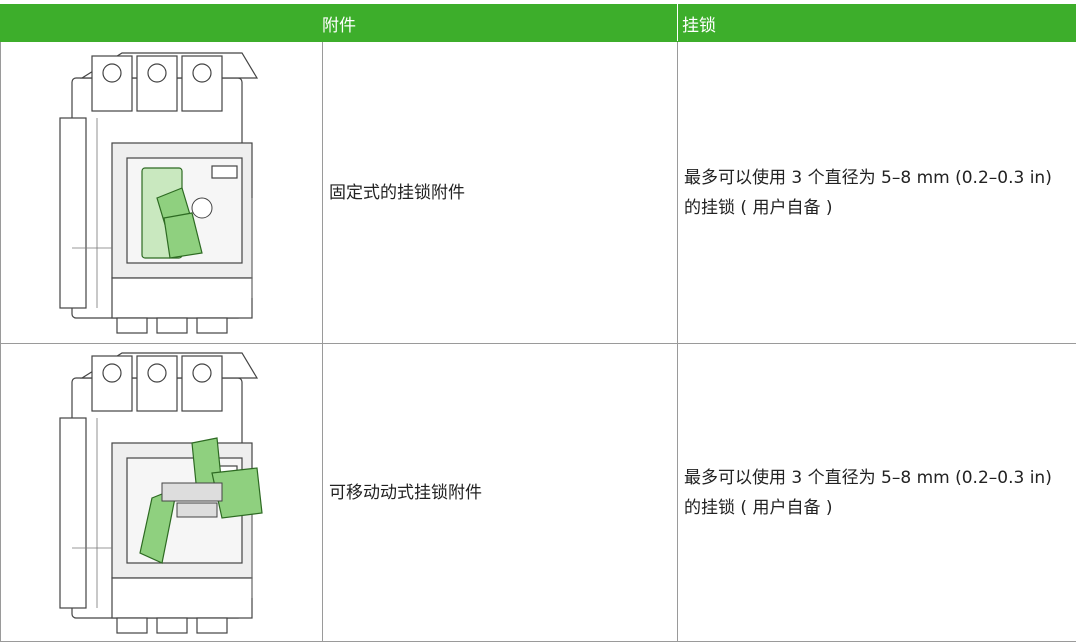  I want to click on fixed-lock-illustration, so click(162, 193).